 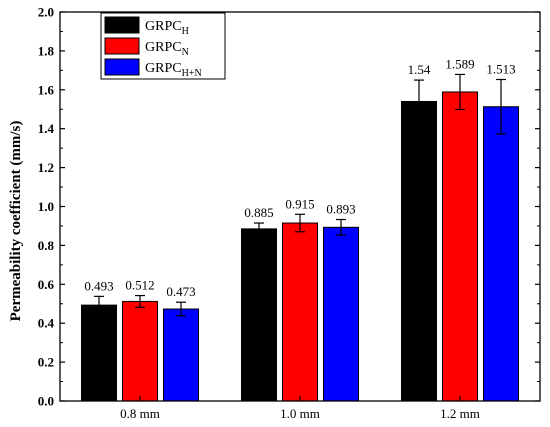 What do you see at coordinates (16, 221) in the screenshot?
I see `y-axis-label: Permeability coefficient (mm/s)` at bounding box center [16, 221].